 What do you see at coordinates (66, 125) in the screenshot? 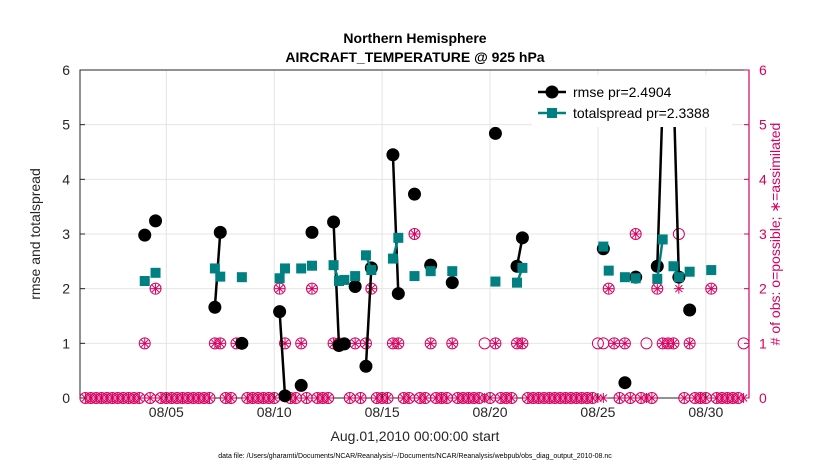
I see `y-tick-label-left: 5` at bounding box center [66, 125].